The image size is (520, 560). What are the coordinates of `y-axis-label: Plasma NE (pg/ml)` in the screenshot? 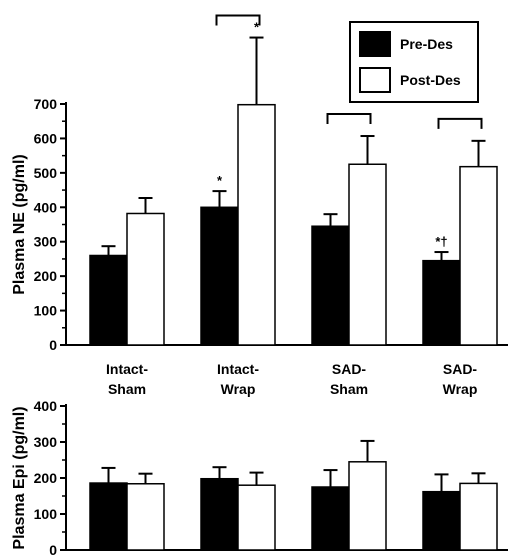 It's located at (19, 224).